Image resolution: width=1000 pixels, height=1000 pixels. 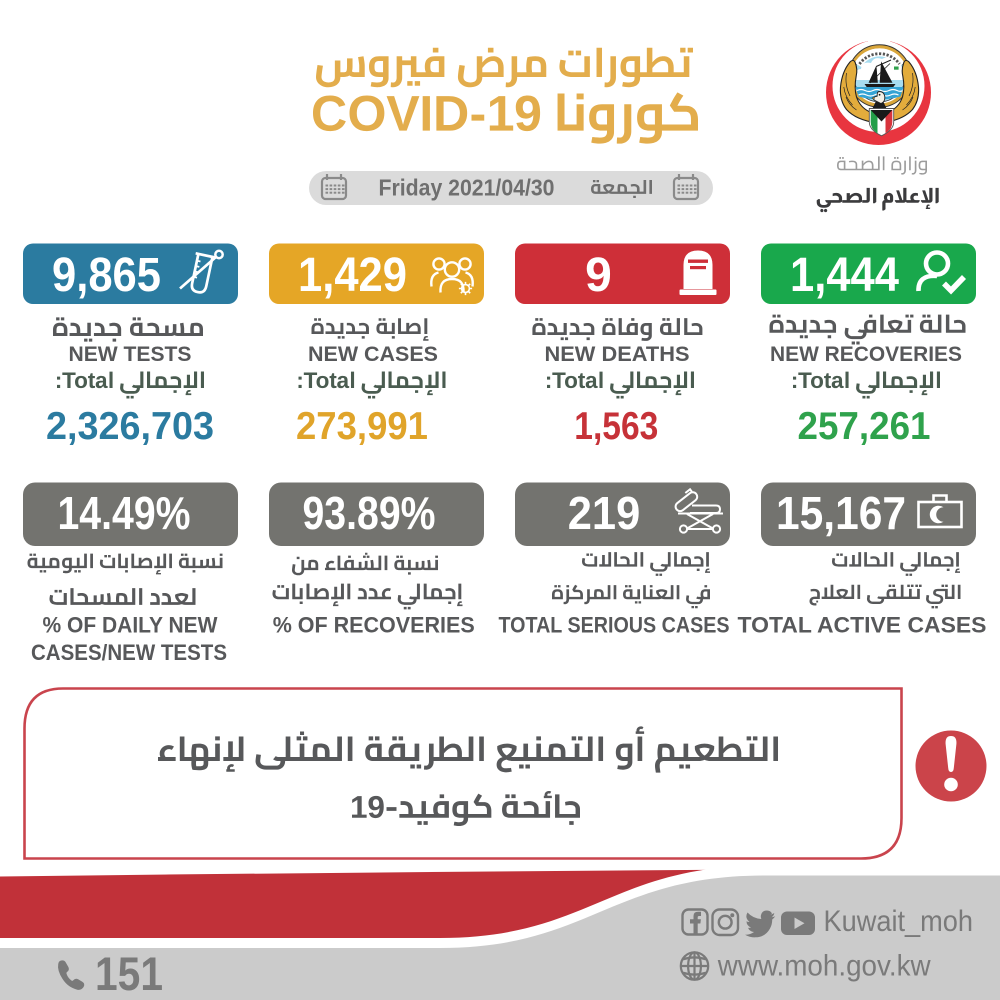 What do you see at coordinates (129, 973) in the screenshot?
I see `svg-text: 151` at bounding box center [129, 973].